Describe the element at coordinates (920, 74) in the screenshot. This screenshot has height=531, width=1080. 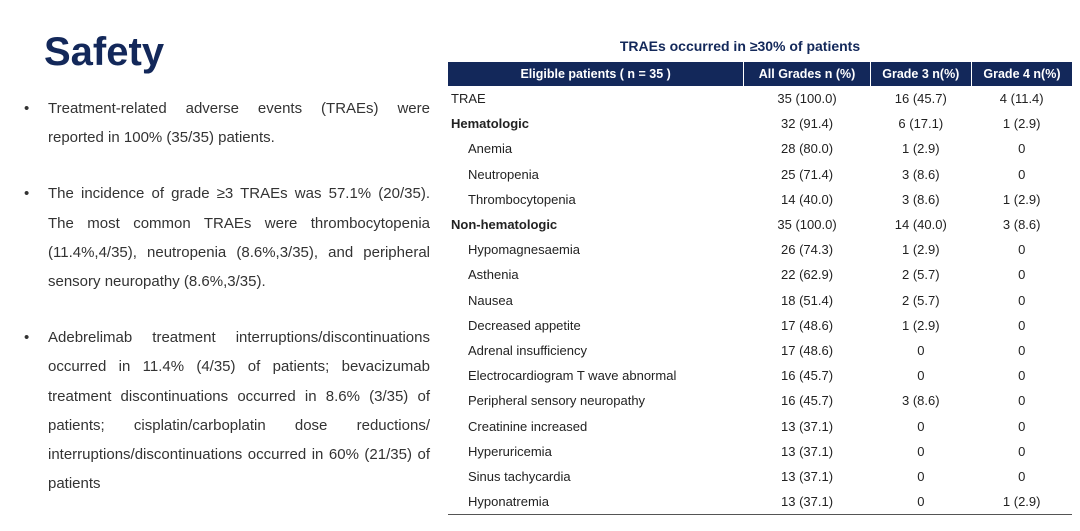
I see `column-header: Grade 3 n(%)` at that location.